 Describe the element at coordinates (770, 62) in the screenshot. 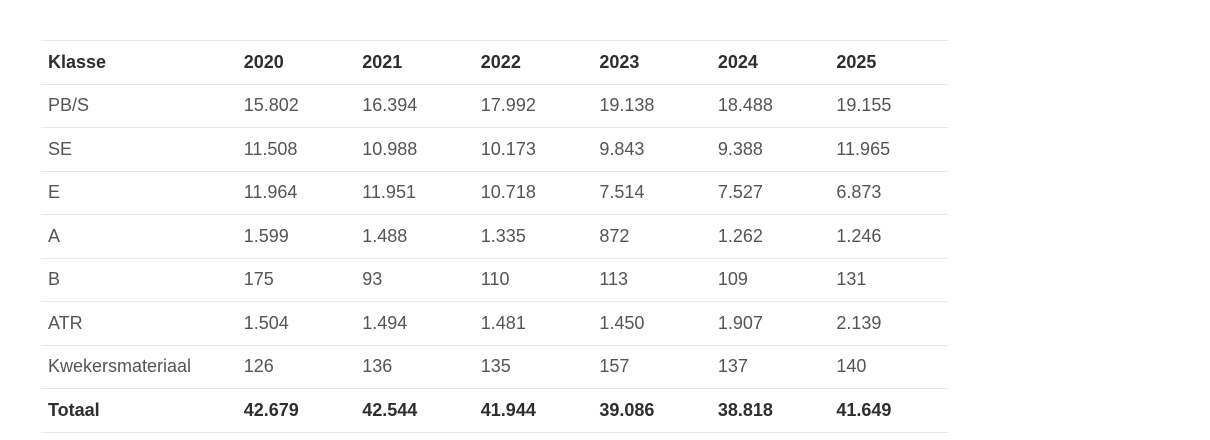

I see `header-2024: 2024` at that location.